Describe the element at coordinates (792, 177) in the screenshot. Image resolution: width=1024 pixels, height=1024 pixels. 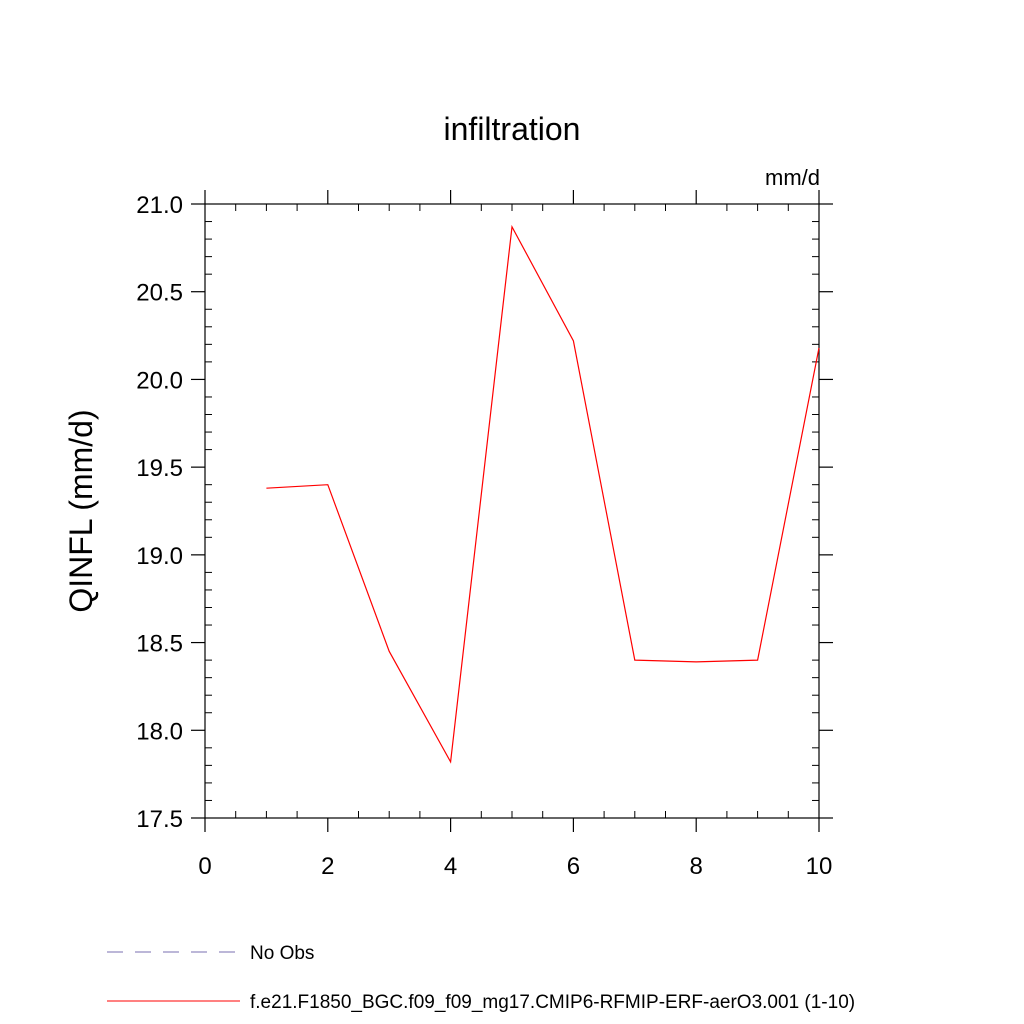
I see `units-label: mm/d` at that location.